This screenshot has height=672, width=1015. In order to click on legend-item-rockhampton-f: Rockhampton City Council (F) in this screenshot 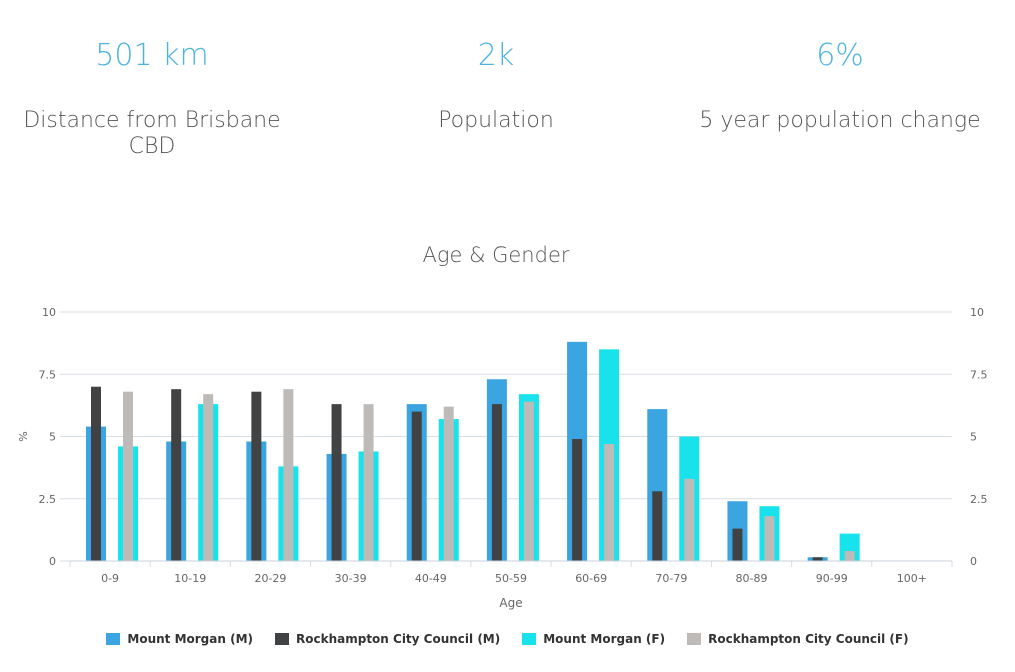, I will do `click(798, 639)`.